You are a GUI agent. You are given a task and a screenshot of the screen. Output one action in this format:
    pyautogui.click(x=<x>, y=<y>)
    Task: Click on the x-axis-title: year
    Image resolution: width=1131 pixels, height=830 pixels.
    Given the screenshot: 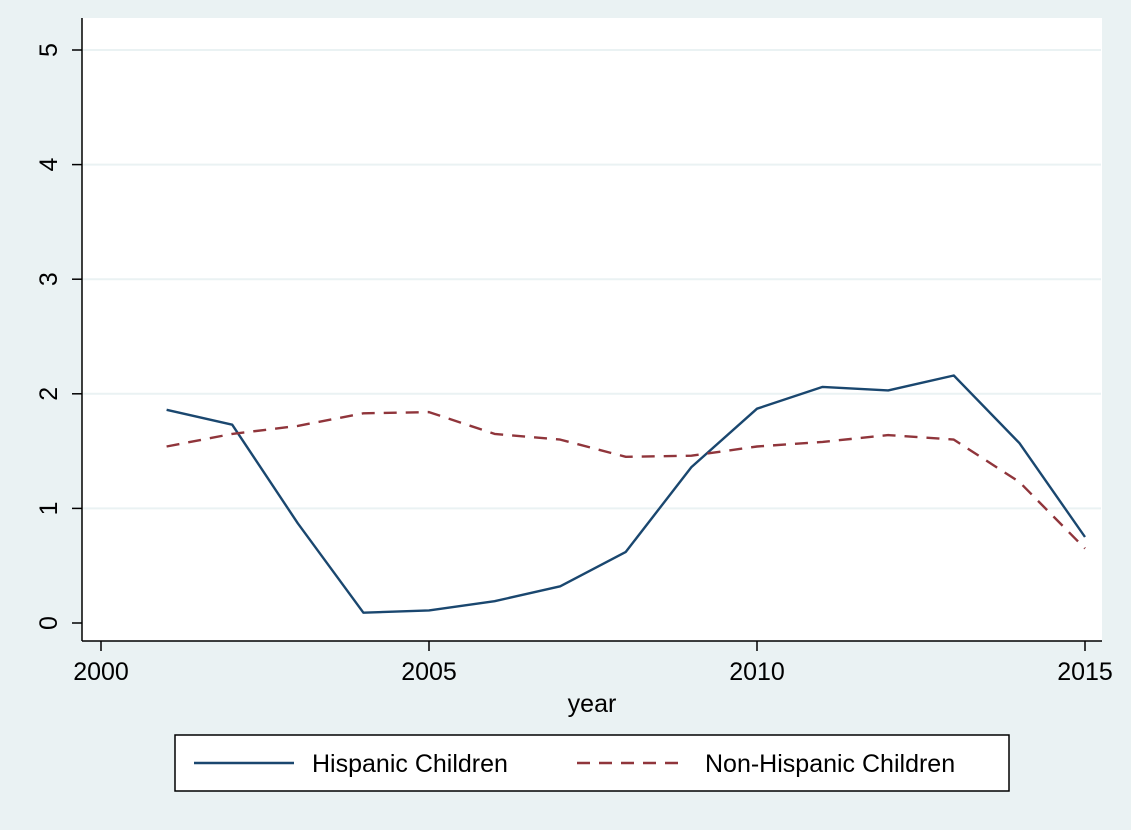 What is the action you would take?
    pyautogui.click(x=592, y=704)
    